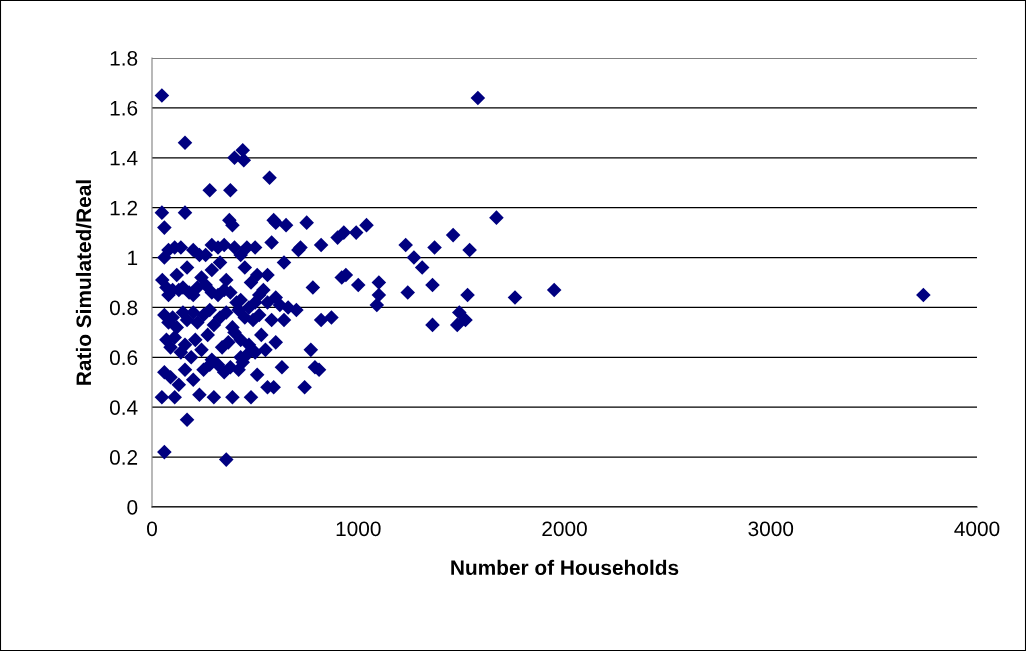 The image size is (1026, 651). Describe the element at coordinates (123, 308) in the screenshot. I see `y-tick-label: 0.8` at that location.